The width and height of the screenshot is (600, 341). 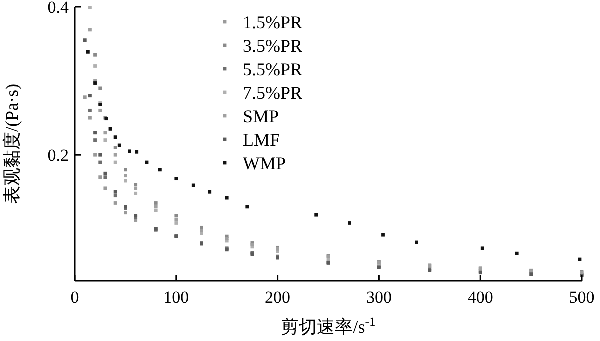 I want to click on x-tick-label: 200, so click(x=278, y=297).